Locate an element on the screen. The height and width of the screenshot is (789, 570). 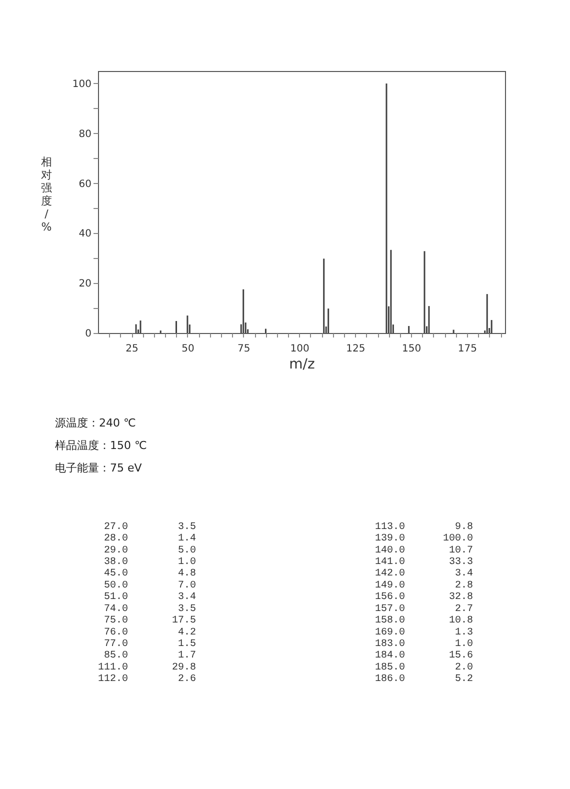
text: 9.8 is located at coordinates (463, 527).